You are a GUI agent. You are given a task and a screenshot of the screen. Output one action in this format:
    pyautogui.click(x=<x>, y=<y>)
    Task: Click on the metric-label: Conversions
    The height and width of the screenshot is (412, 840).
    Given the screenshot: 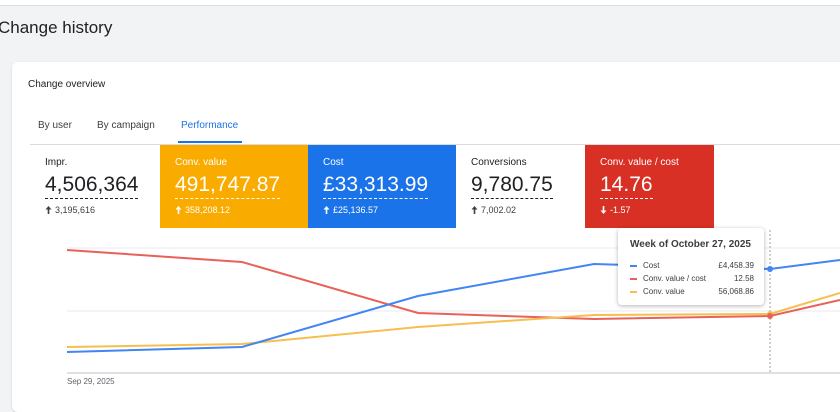 What is the action you would take?
    pyautogui.click(x=499, y=162)
    